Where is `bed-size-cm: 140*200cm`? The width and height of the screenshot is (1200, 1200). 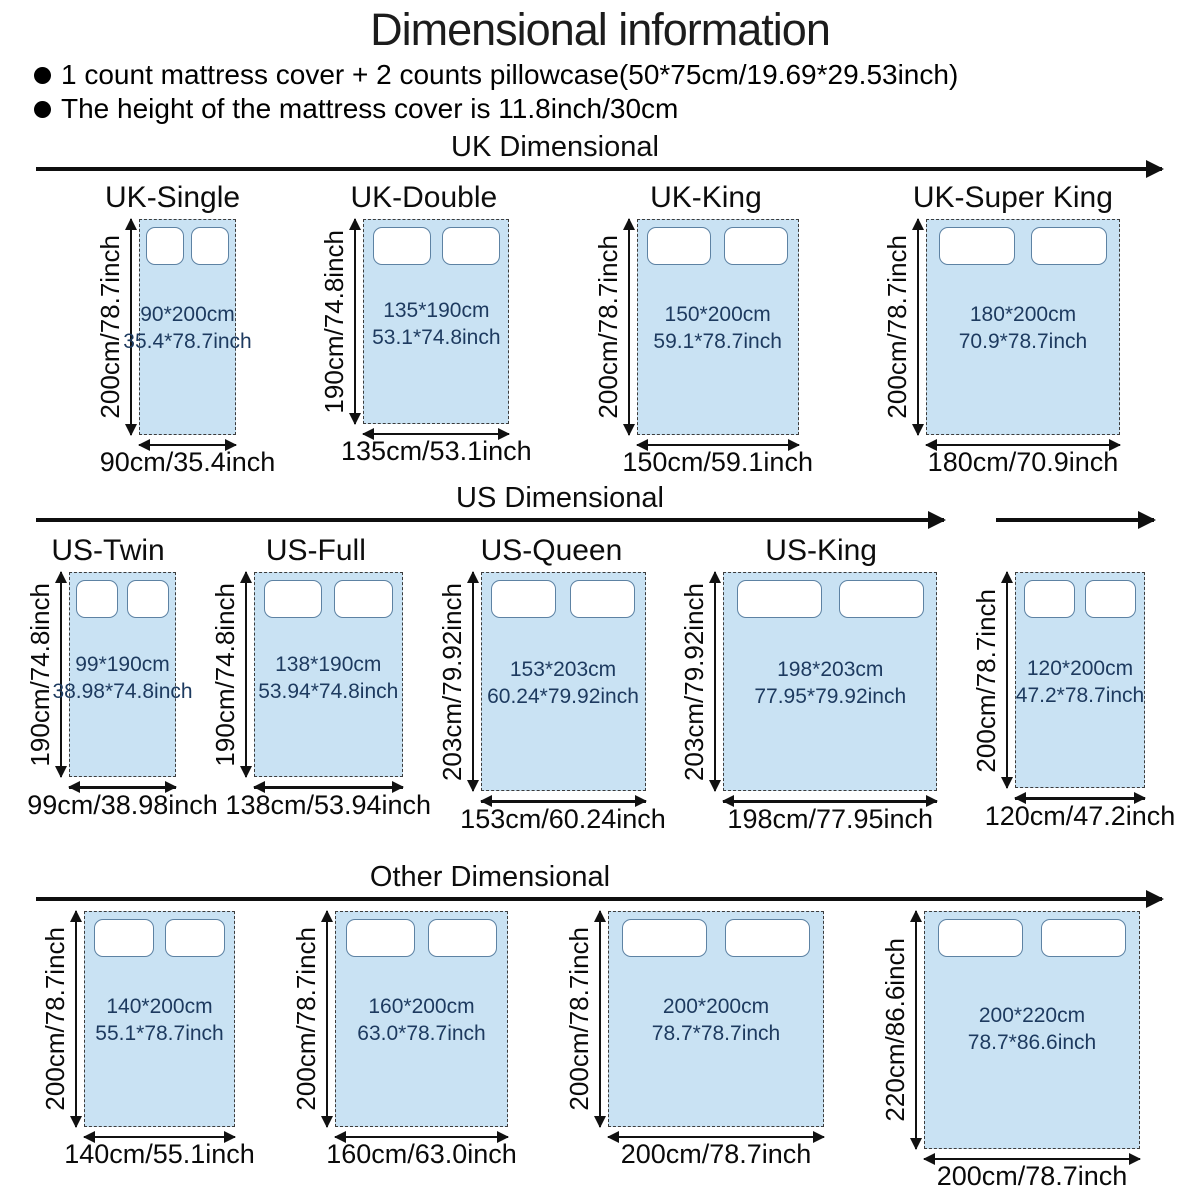 bed-size-cm: 140*200cm is located at coordinates (159, 1007).